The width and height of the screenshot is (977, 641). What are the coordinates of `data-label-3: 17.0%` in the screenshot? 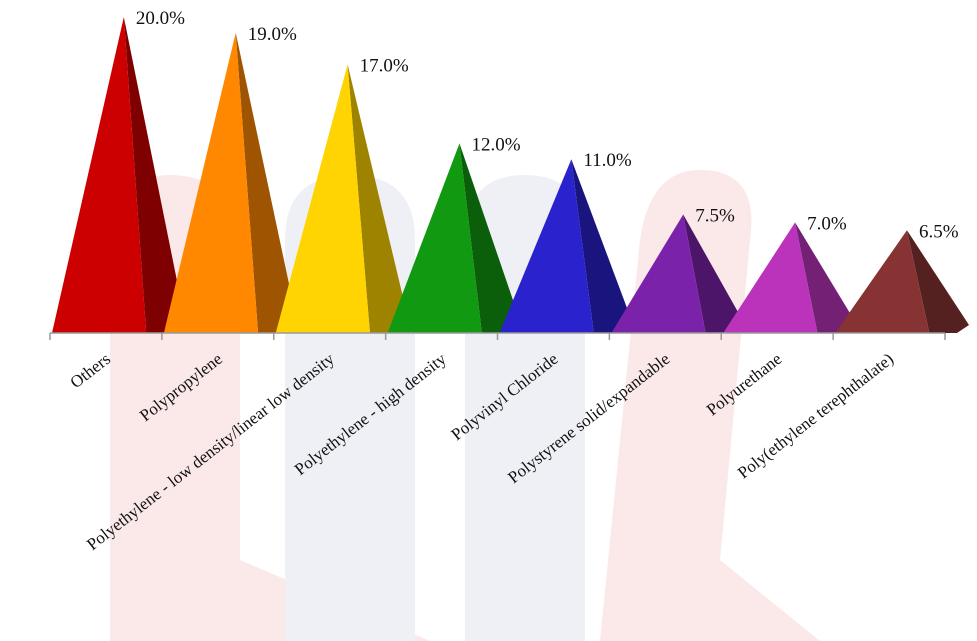 It's located at (384, 65).